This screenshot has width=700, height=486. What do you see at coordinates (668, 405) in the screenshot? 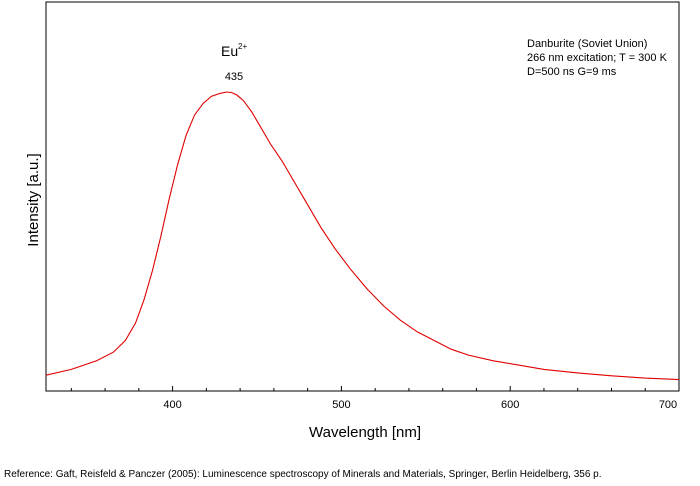
I see `x-tick-label-700: 700` at bounding box center [668, 405].